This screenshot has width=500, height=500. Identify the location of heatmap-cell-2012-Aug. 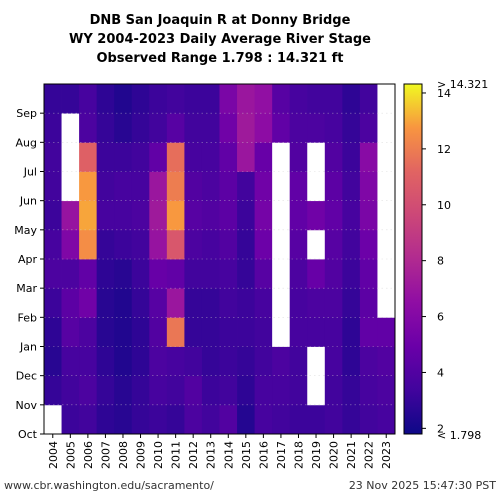
(193, 128).